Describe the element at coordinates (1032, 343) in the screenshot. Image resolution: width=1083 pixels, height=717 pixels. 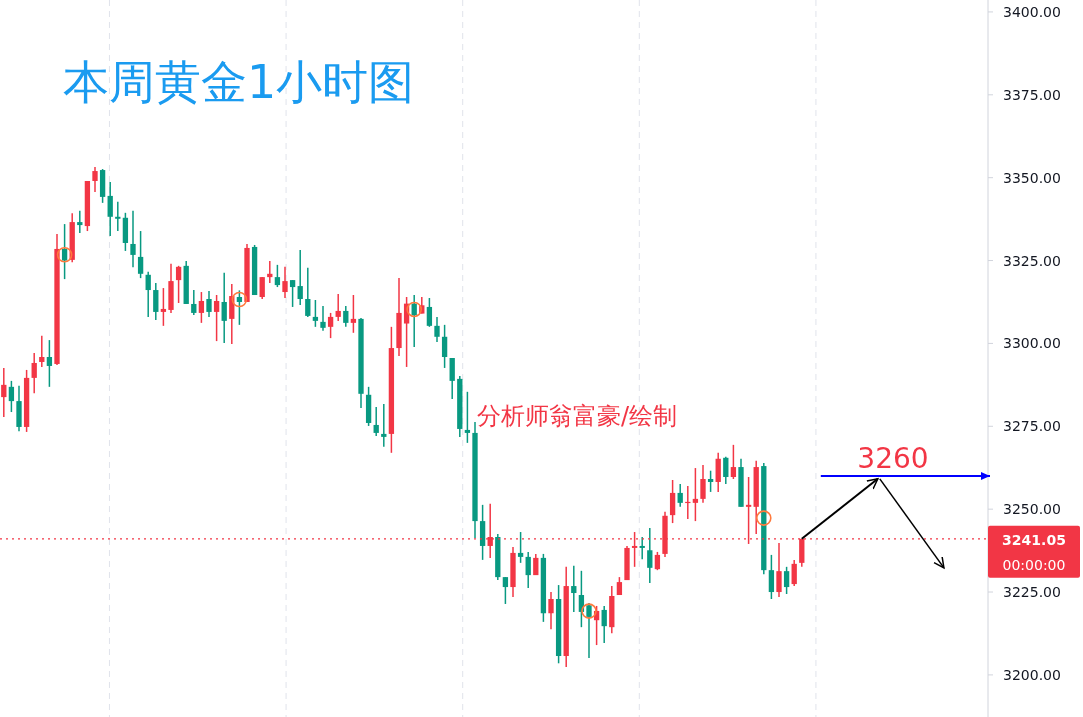
I see `y-tick-label: 3300.00` at that location.